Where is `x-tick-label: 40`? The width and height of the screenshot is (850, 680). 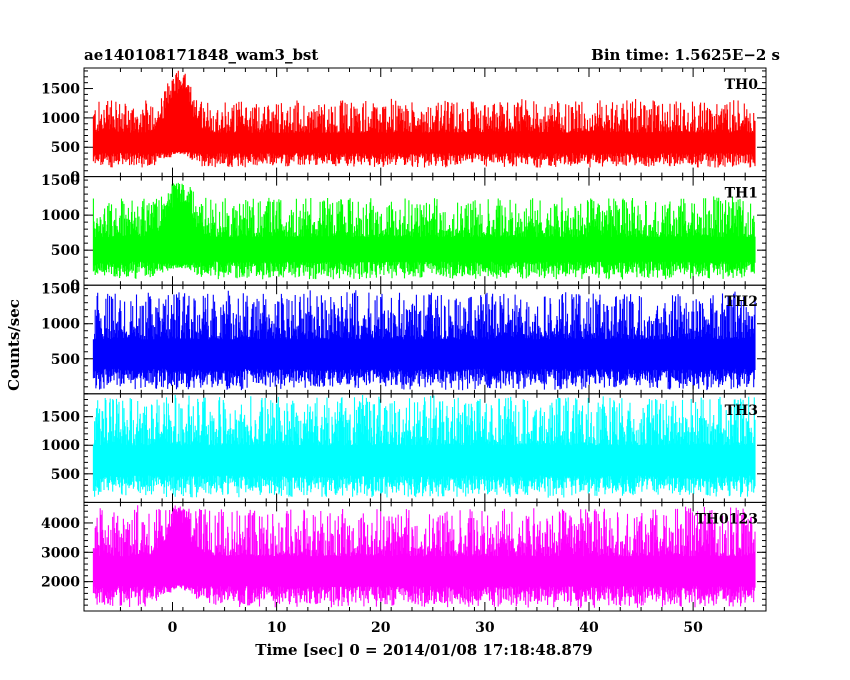
x-tick-label: 40 is located at coordinates (589, 628).